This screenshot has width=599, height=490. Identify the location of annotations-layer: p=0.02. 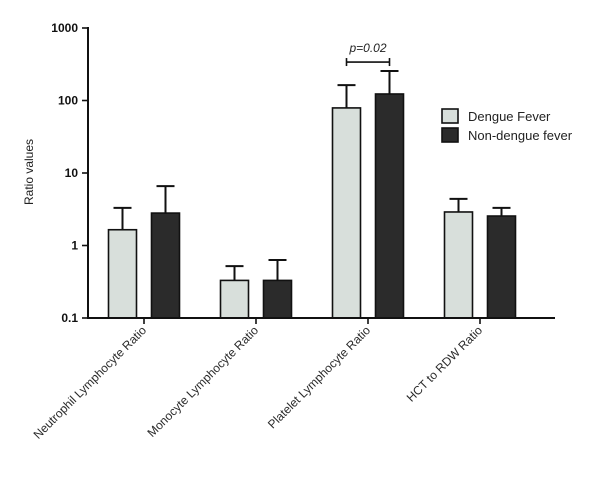
(368, 54).